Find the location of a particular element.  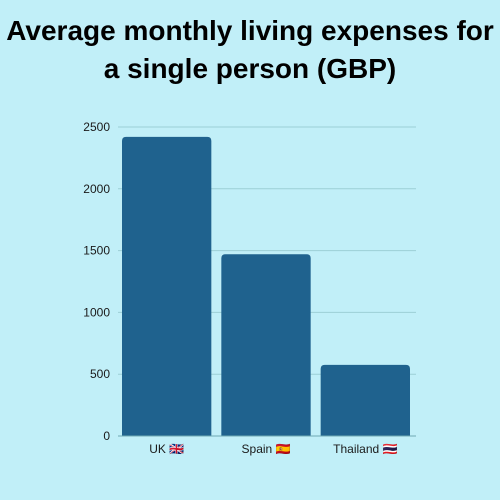

chart-title-line-2: a single person (GBP) is located at coordinates (250, 68).